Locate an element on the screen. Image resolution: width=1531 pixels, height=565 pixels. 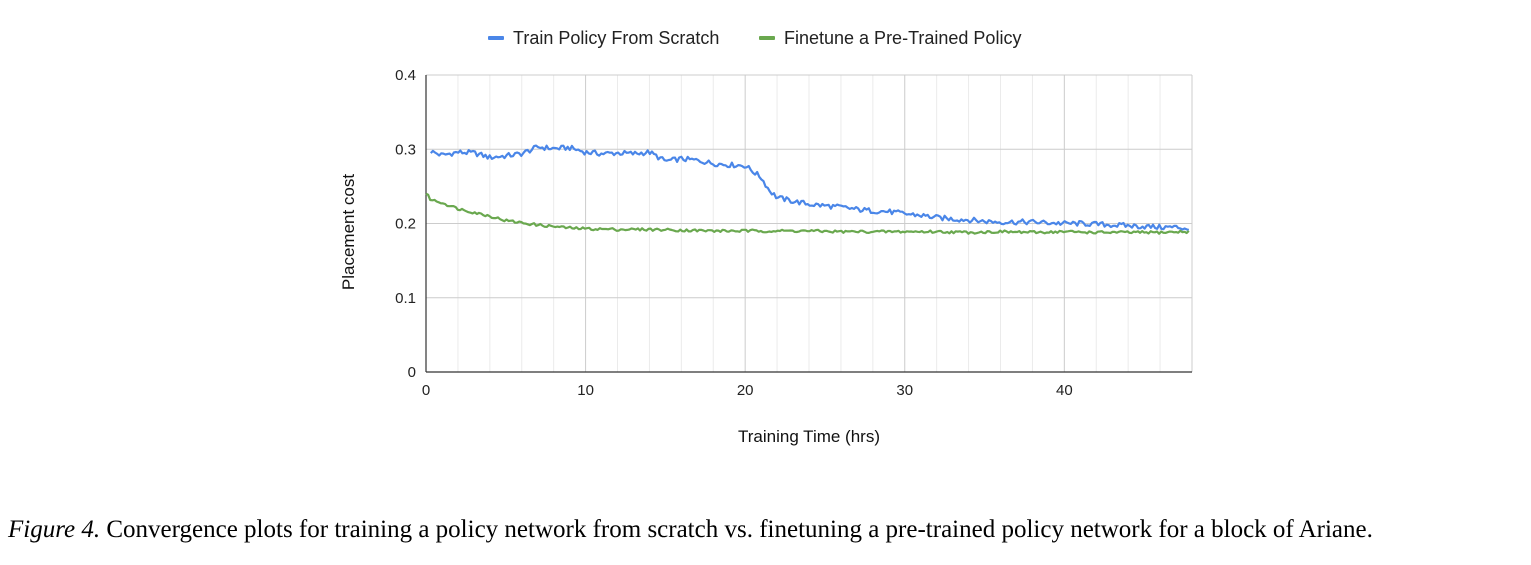
x-tick-label: 10 is located at coordinates (585, 390).